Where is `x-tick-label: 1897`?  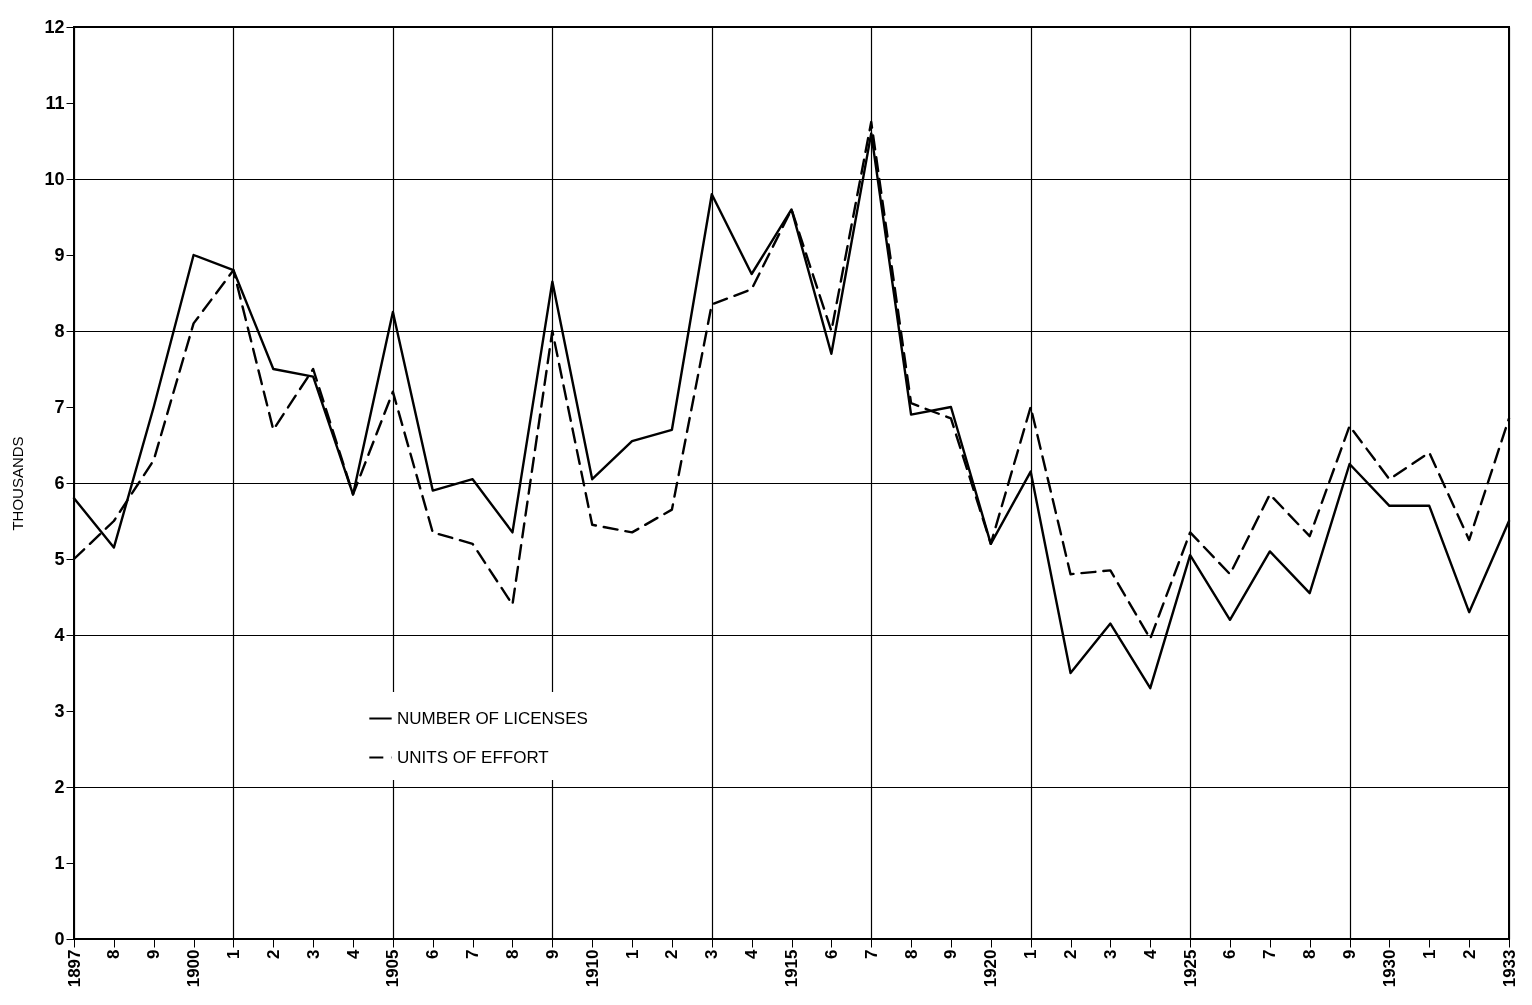
x-tick-label: 1897 is located at coordinates (74, 968).